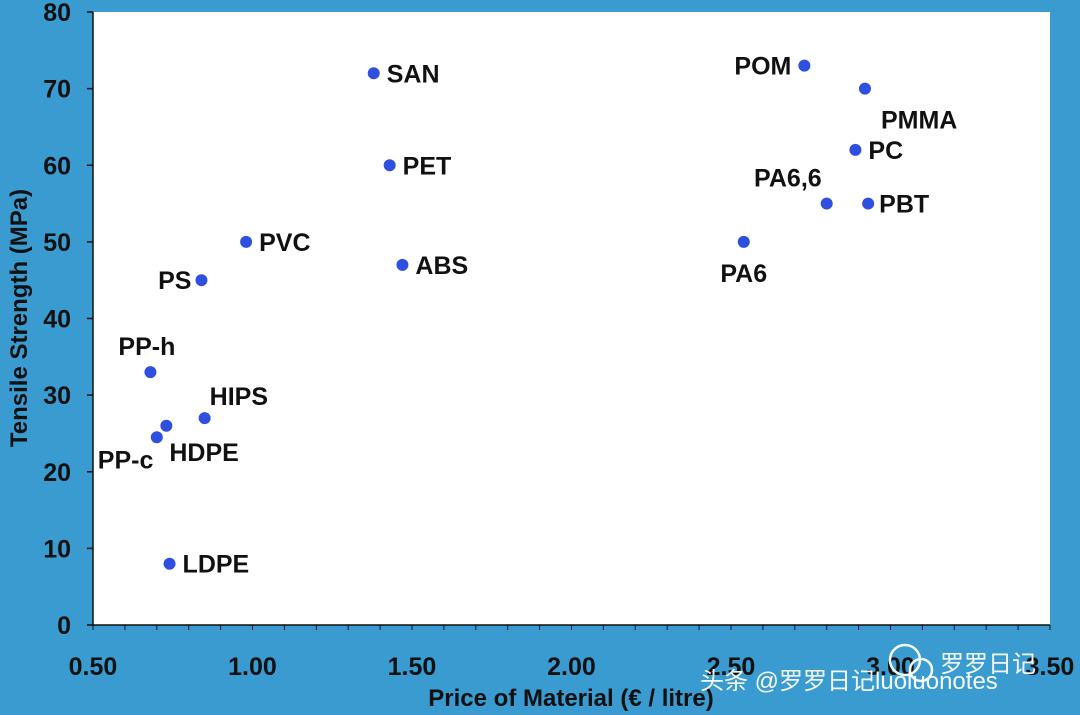 The image size is (1080, 715). I want to click on y-tick-label: 50, so click(57, 243).